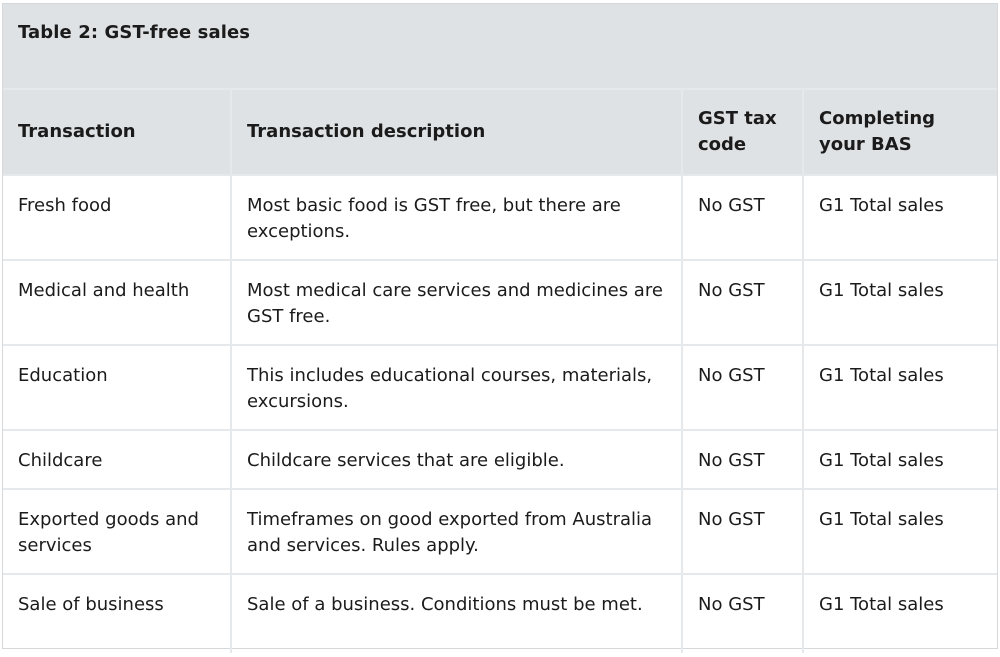 This screenshot has height=657, width=1000. What do you see at coordinates (456, 459) in the screenshot?
I see `cell-description: Childcare services that are eligible.` at bounding box center [456, 459].